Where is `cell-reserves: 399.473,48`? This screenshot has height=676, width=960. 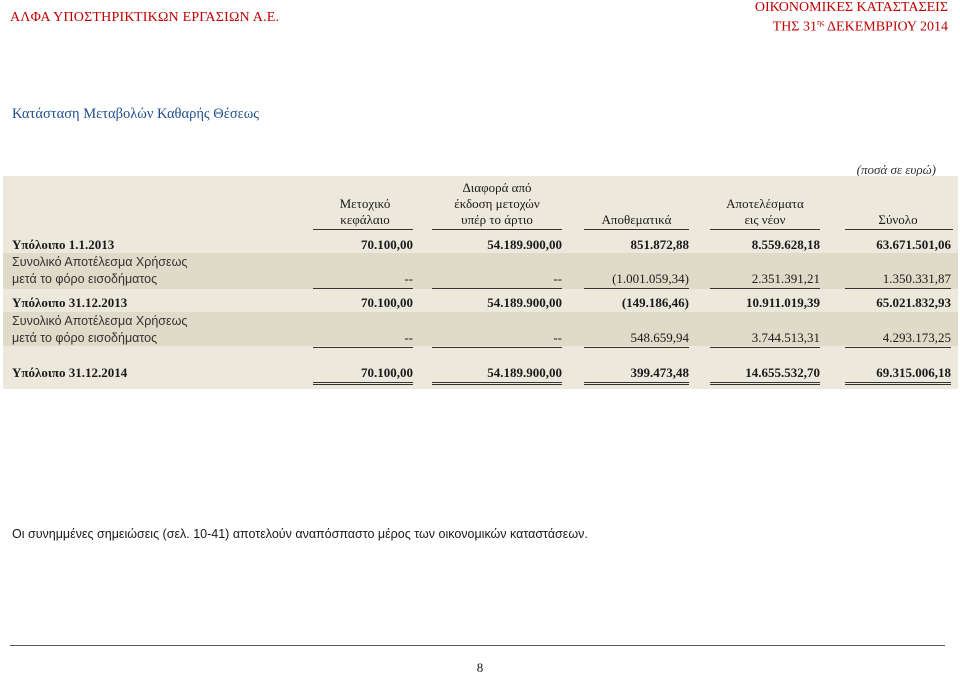 cell-reserves: 399.473,48 is located at coordinates (636, 375).